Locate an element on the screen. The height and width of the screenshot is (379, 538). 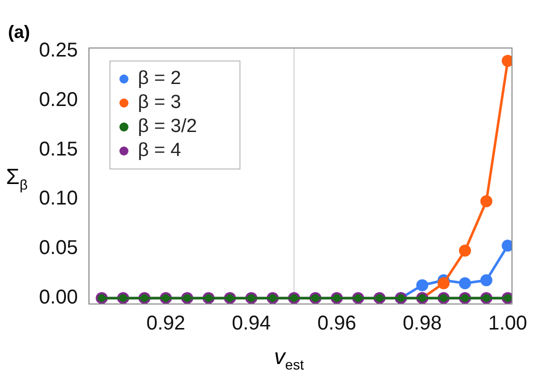
x-tick-label: 0.94 is located at coordinates (251, 323).